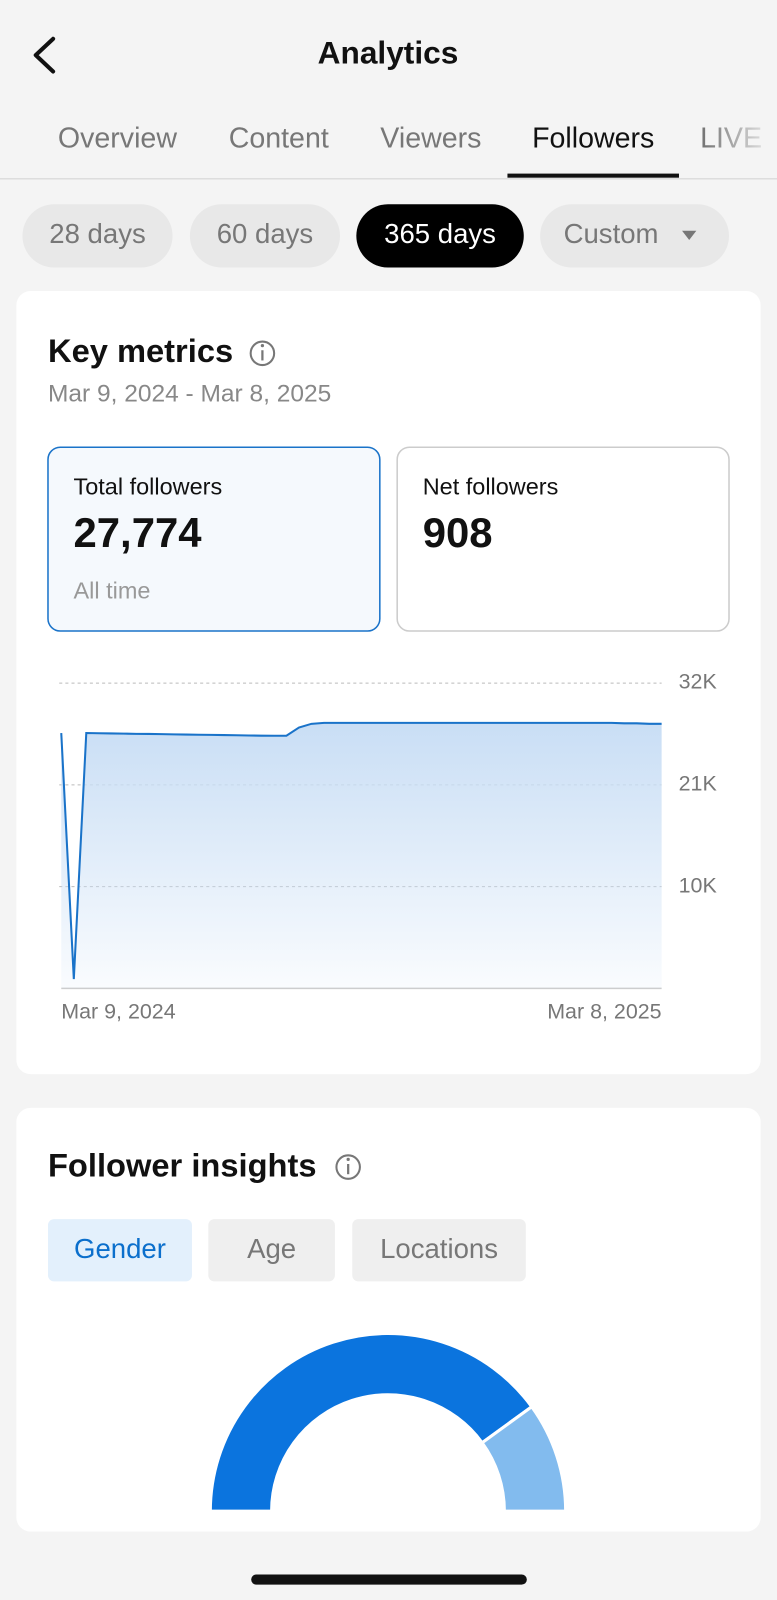 The image size is (777, 1600). What do you see at coordinates (698, 682) in the screenshot?
I see `y-tick-label: 32K` at bounding box center [698, 682].